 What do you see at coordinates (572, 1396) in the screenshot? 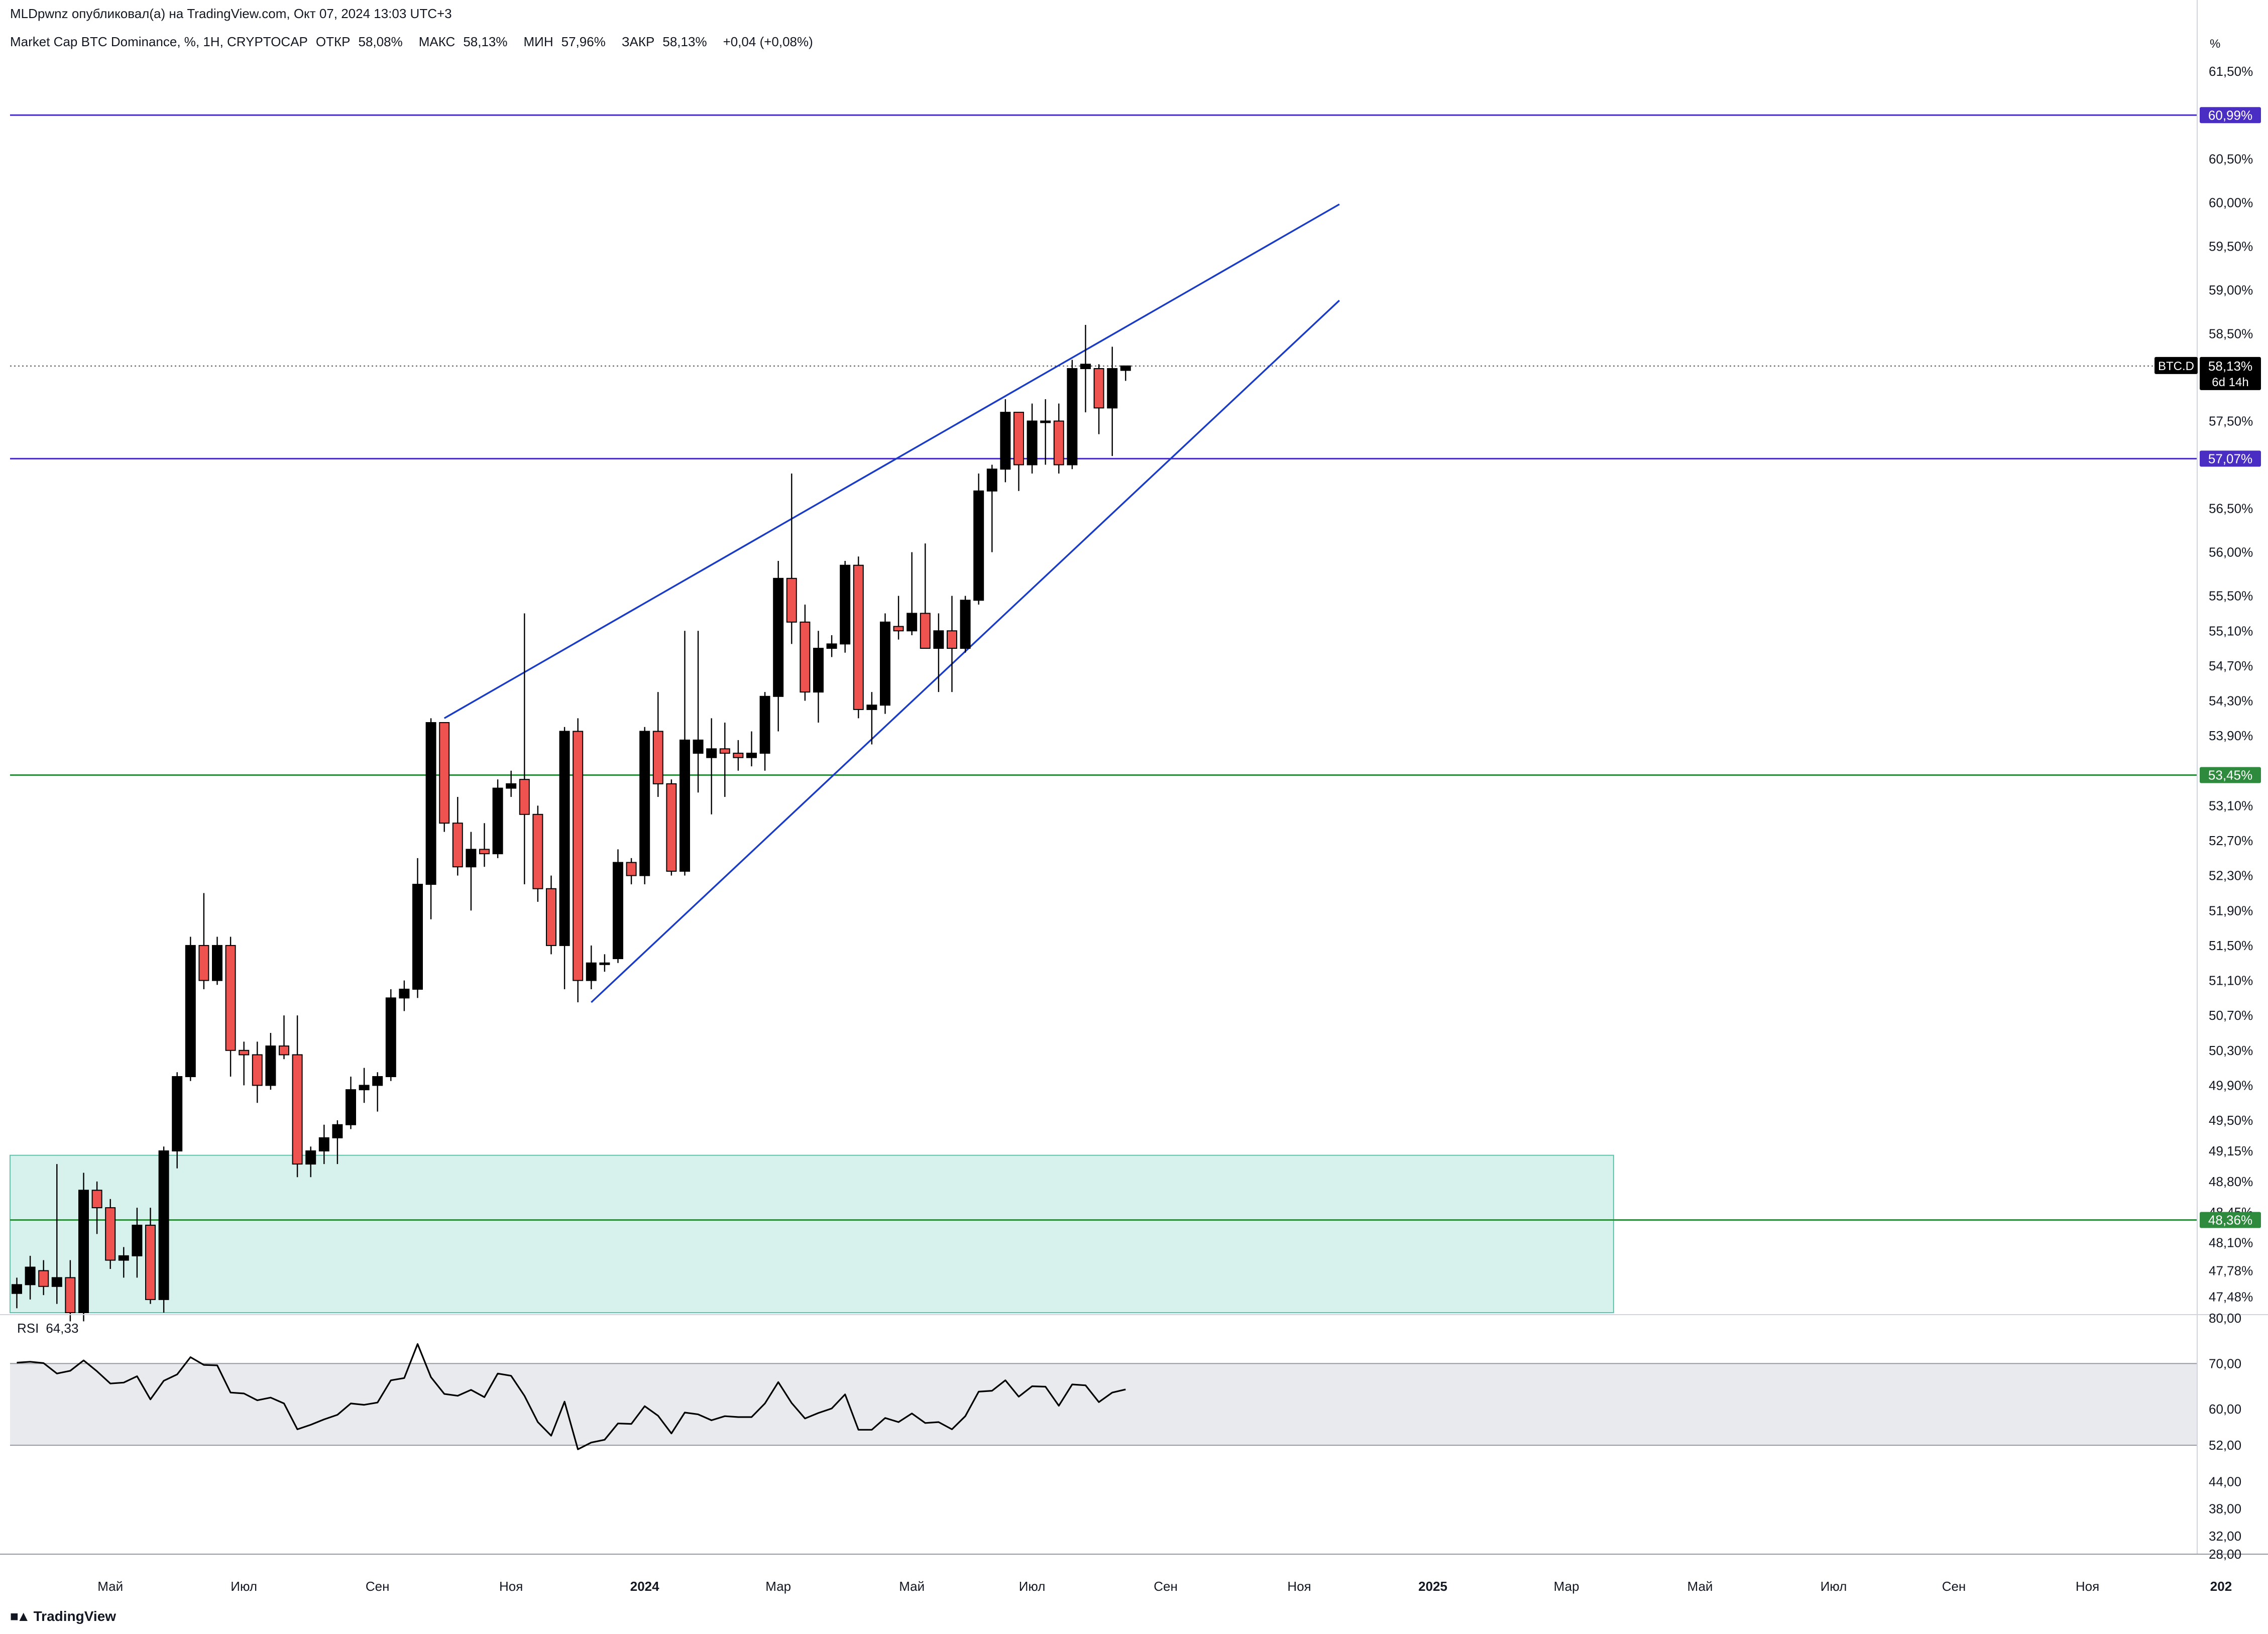
I see `rsi-line` at bounding box center [572, 1396].